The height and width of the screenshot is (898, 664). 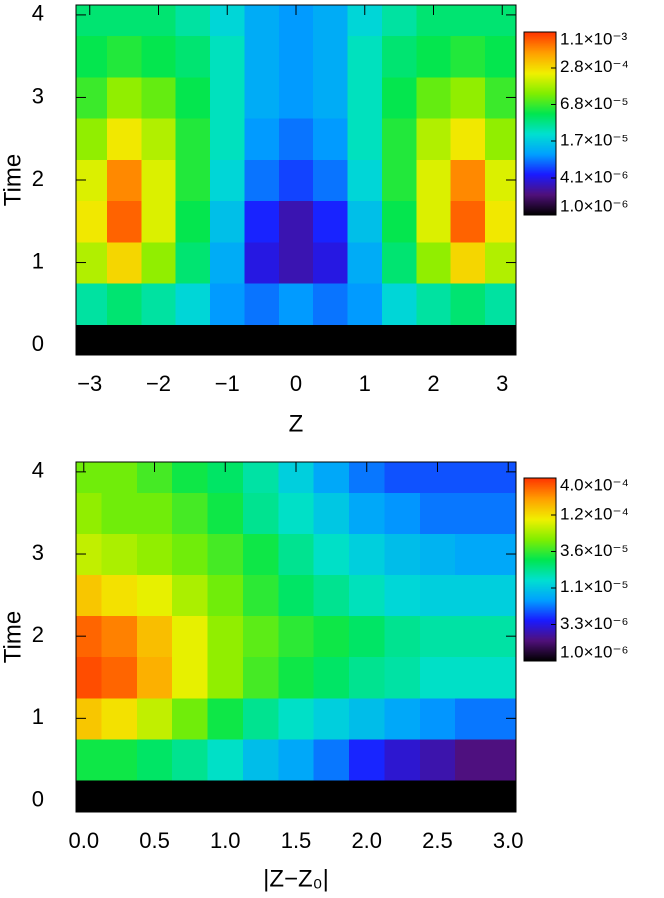 I want to click on colorbar-label: 1.2×10⁻⁴, so click(x=594, y=513).